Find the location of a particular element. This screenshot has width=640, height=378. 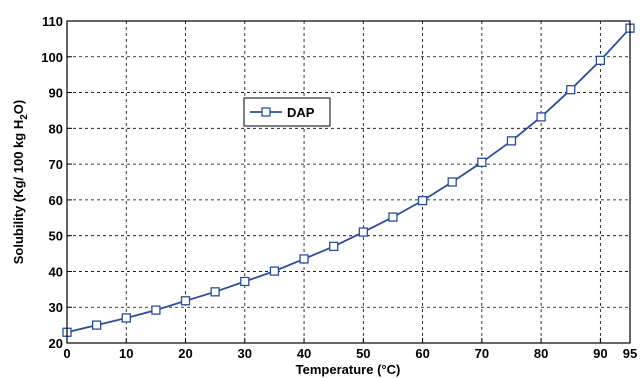

legend: DAP is located at coordinates (287, 112).